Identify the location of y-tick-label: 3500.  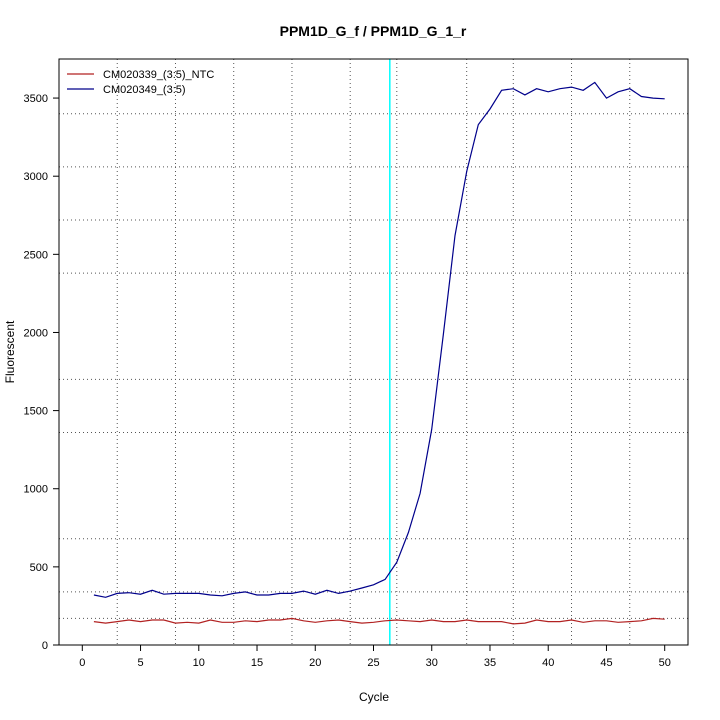
(36, 99).